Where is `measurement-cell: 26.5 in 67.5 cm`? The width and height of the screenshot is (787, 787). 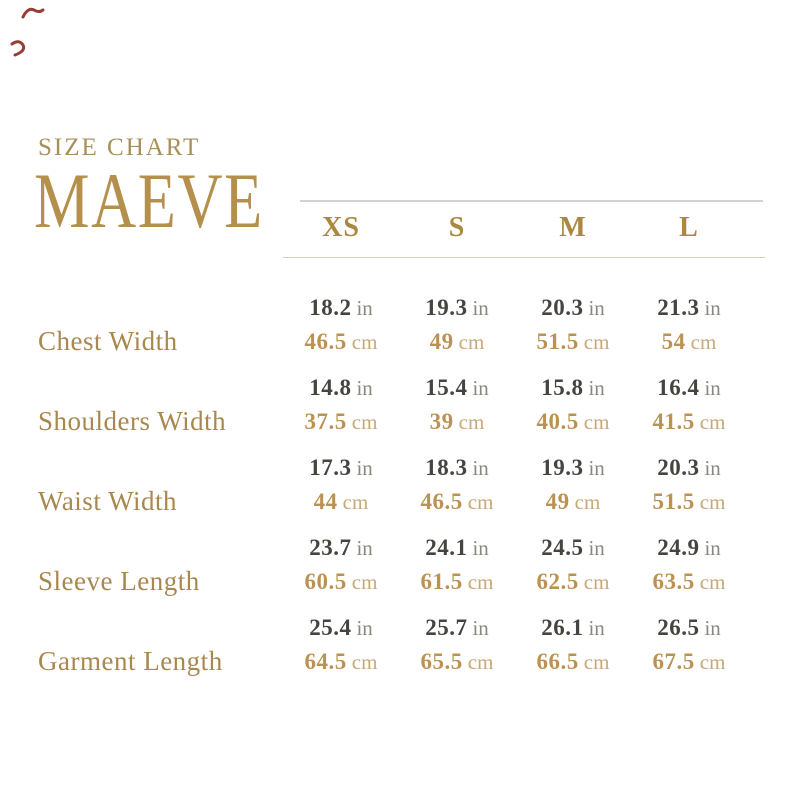
measurement-cell: 26.5 in 67.5 cm is located at coordinates (689, 635).